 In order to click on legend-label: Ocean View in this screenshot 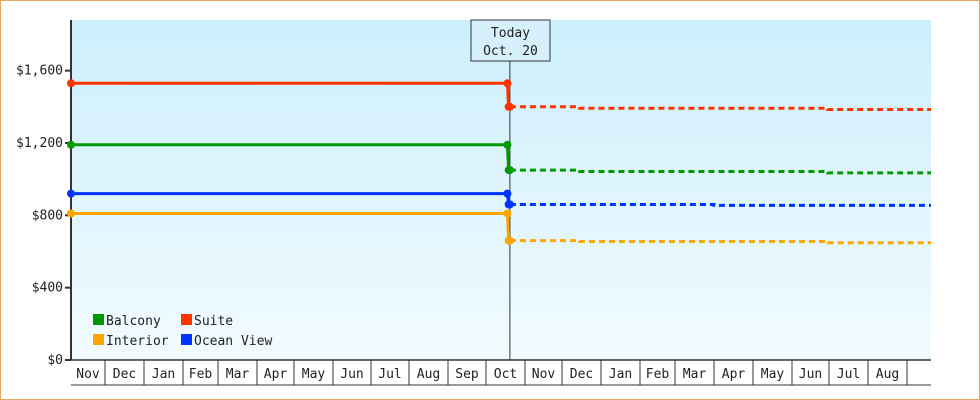, I will do `click(233, 341)`.